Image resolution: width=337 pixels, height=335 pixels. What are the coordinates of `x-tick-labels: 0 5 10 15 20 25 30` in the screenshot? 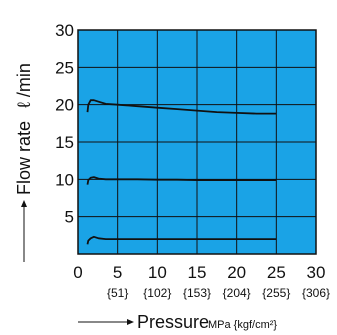 It's located at (199, 272).